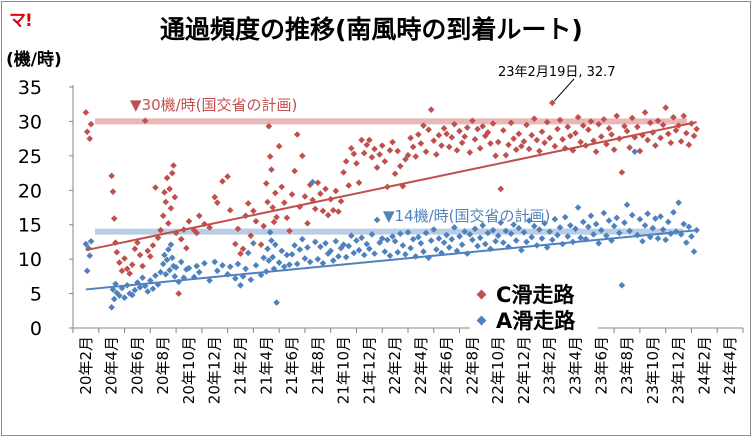  What do you see at coordinates (86, 365) in the screenshot?
I see `x-tick-label: 20年2月` at bounding box center [86, 365].